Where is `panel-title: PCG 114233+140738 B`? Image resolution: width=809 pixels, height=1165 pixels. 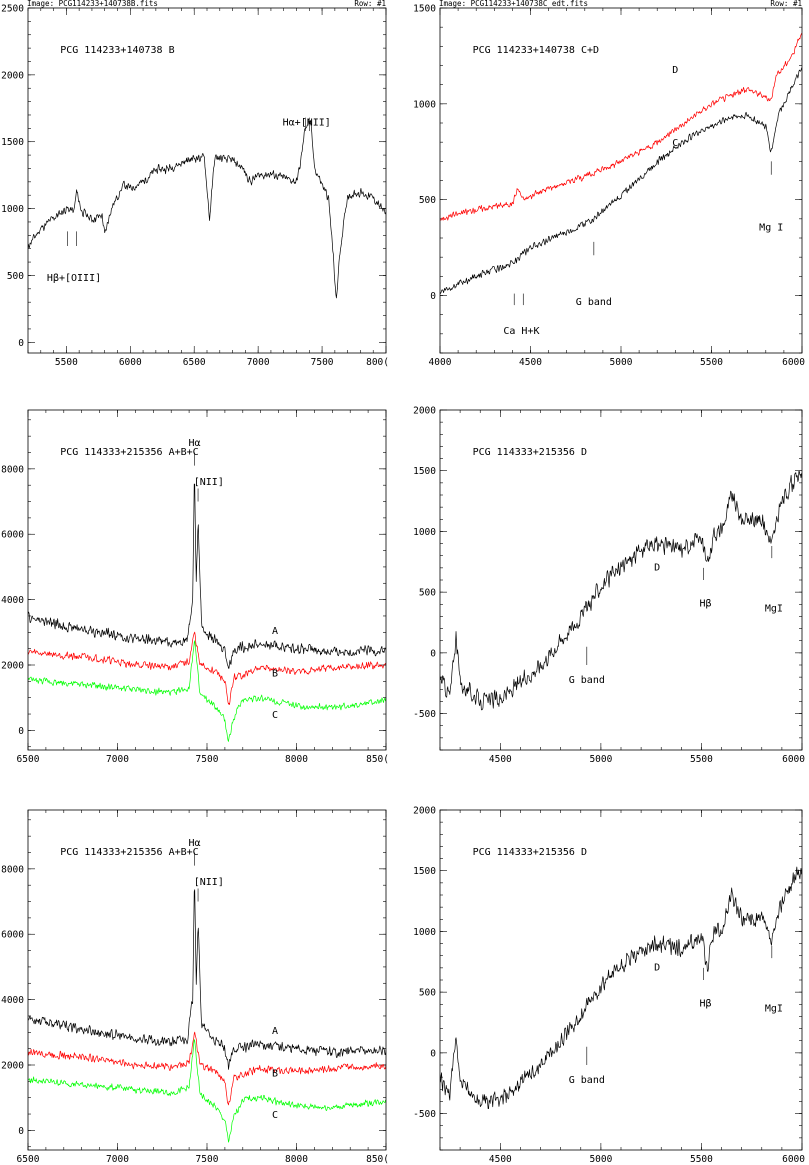
panel-title: PCG 114233+140738 B is located at coordinates (117, 50).